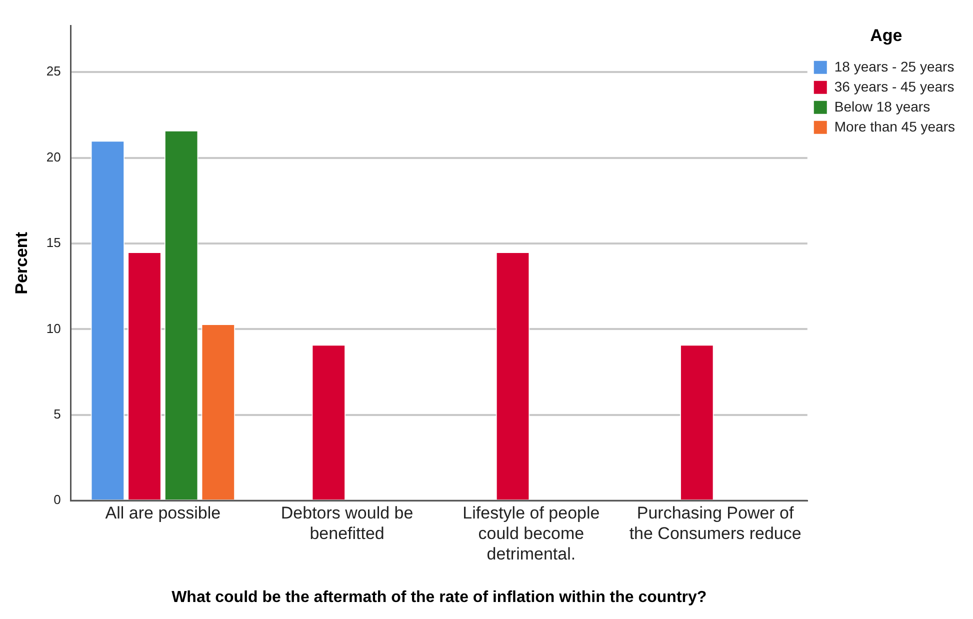 This screenshot has width=973, height=619. Describe the element at coordinates (57, 500) in the screenshot. I see `y-tick-label: 0` at that location.